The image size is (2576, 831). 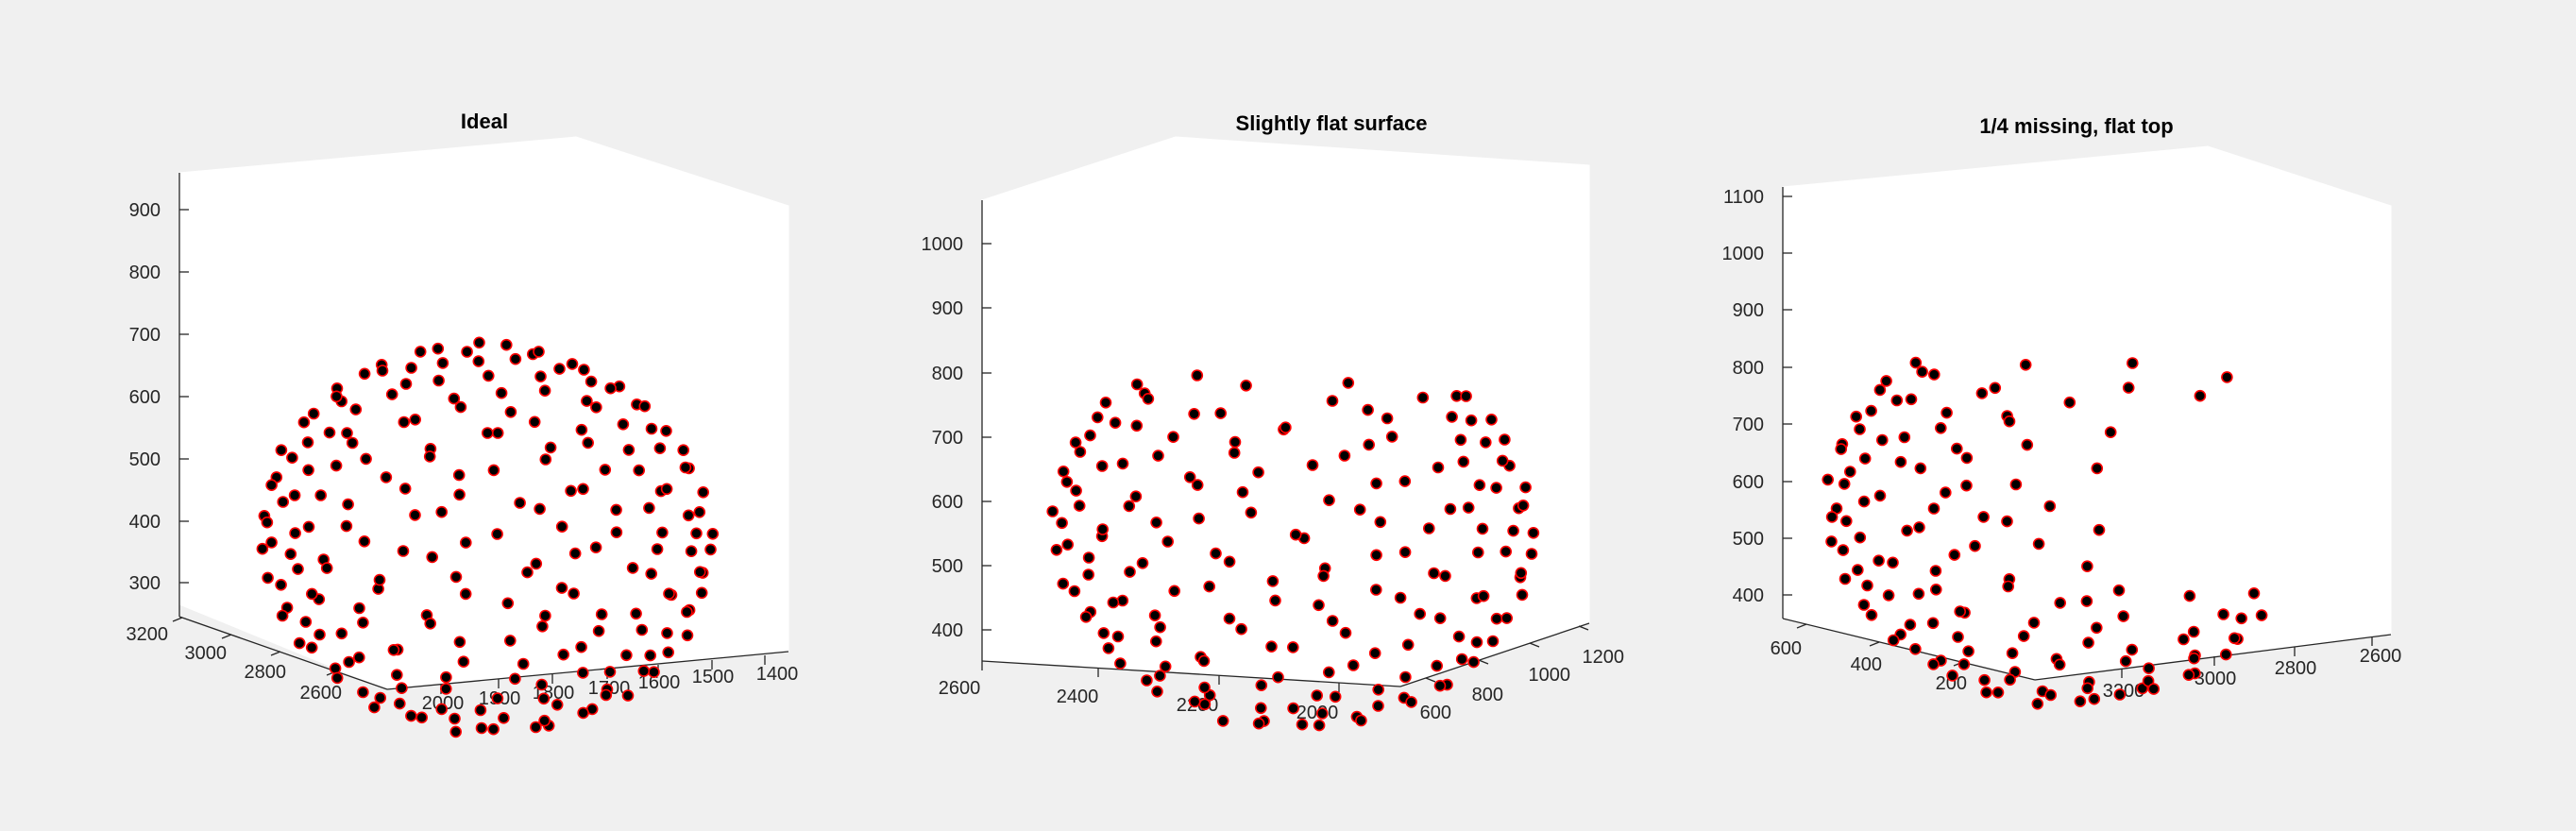 What do you see at coordinates (1866, 664) in the screenshot?
I see `y-tick-label: 400` at bounding box center [1866, 664].